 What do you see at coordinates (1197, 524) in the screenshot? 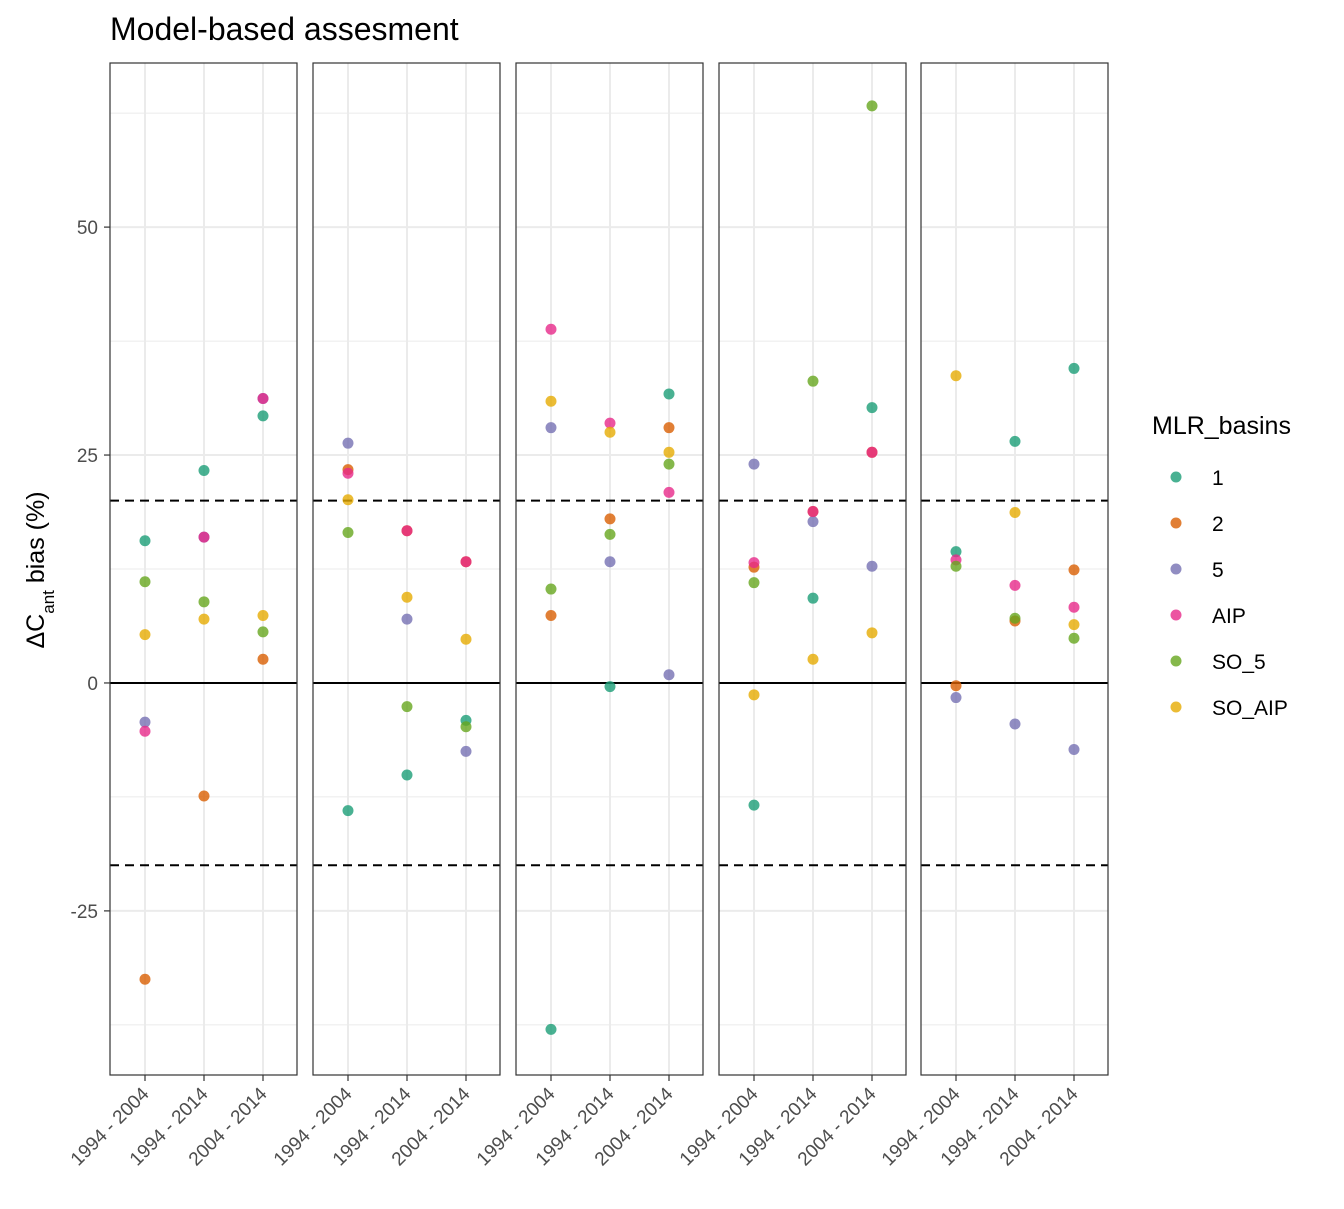
I see `legend-item: 2` at bounding box center [1197, 524].